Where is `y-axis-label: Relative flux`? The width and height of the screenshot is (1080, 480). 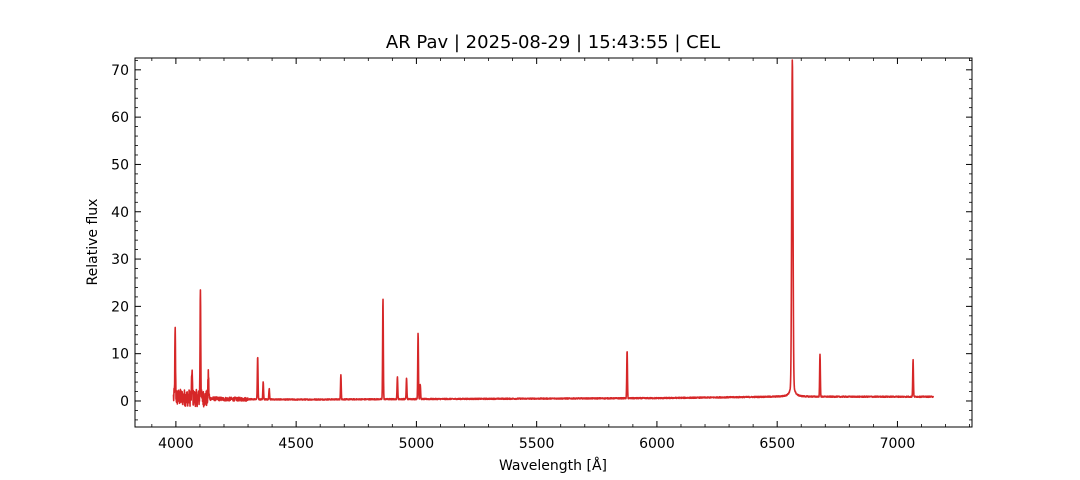 y-axis-label: Relative flux is located at coordinates (93, 242).